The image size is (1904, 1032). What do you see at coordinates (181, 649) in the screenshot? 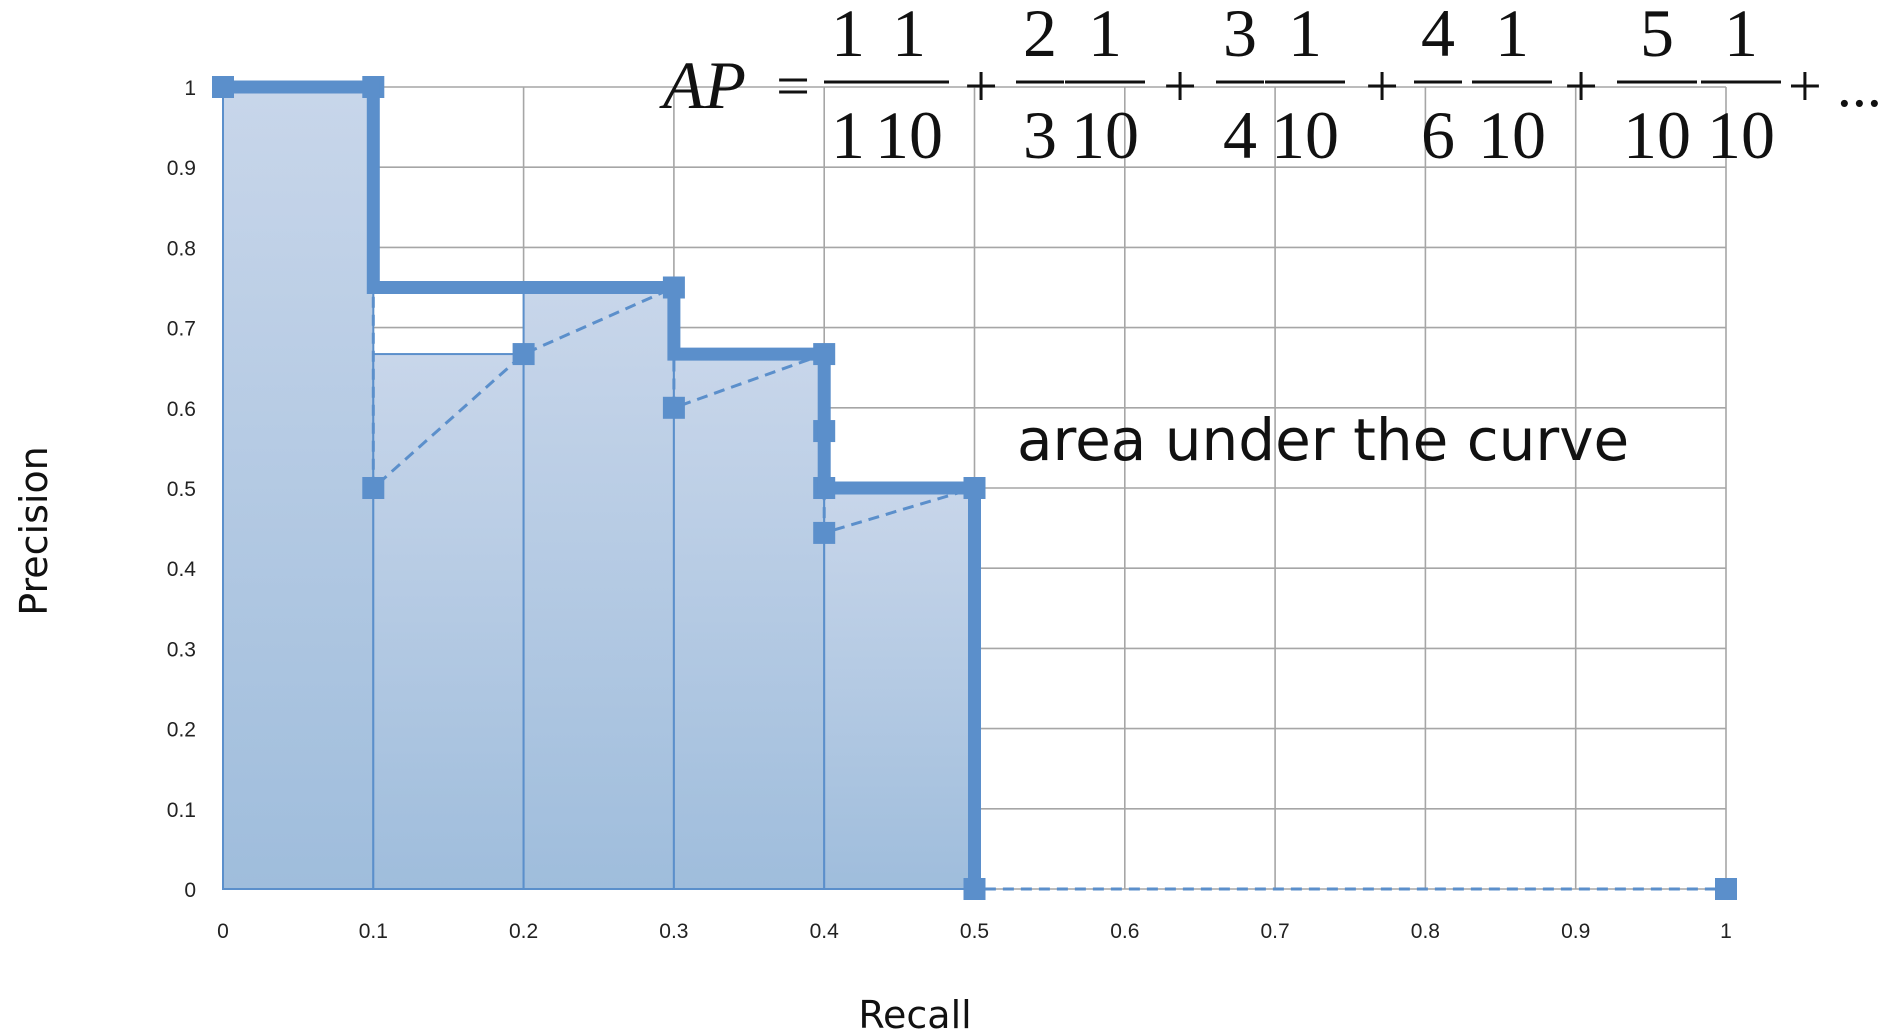
I see `y-tick-label: 0.3` at bounding box center [181, 649].